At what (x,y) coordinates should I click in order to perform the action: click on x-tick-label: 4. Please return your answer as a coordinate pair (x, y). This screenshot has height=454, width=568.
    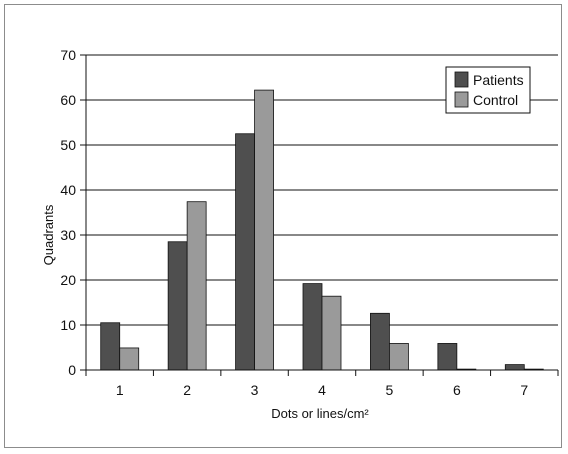
    Looking at the image, I should click on (322, 390).